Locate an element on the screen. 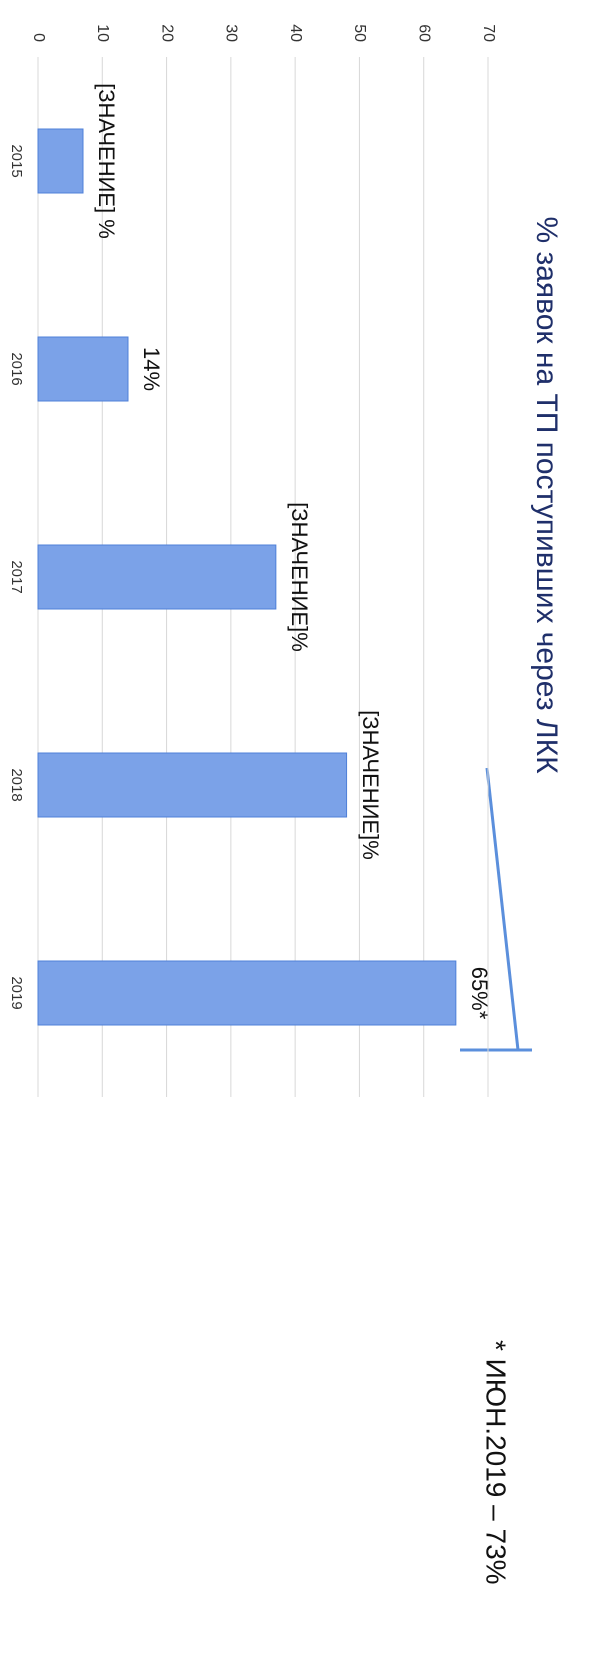  y-tick-label: 30 is located at coordinates (231, 33).